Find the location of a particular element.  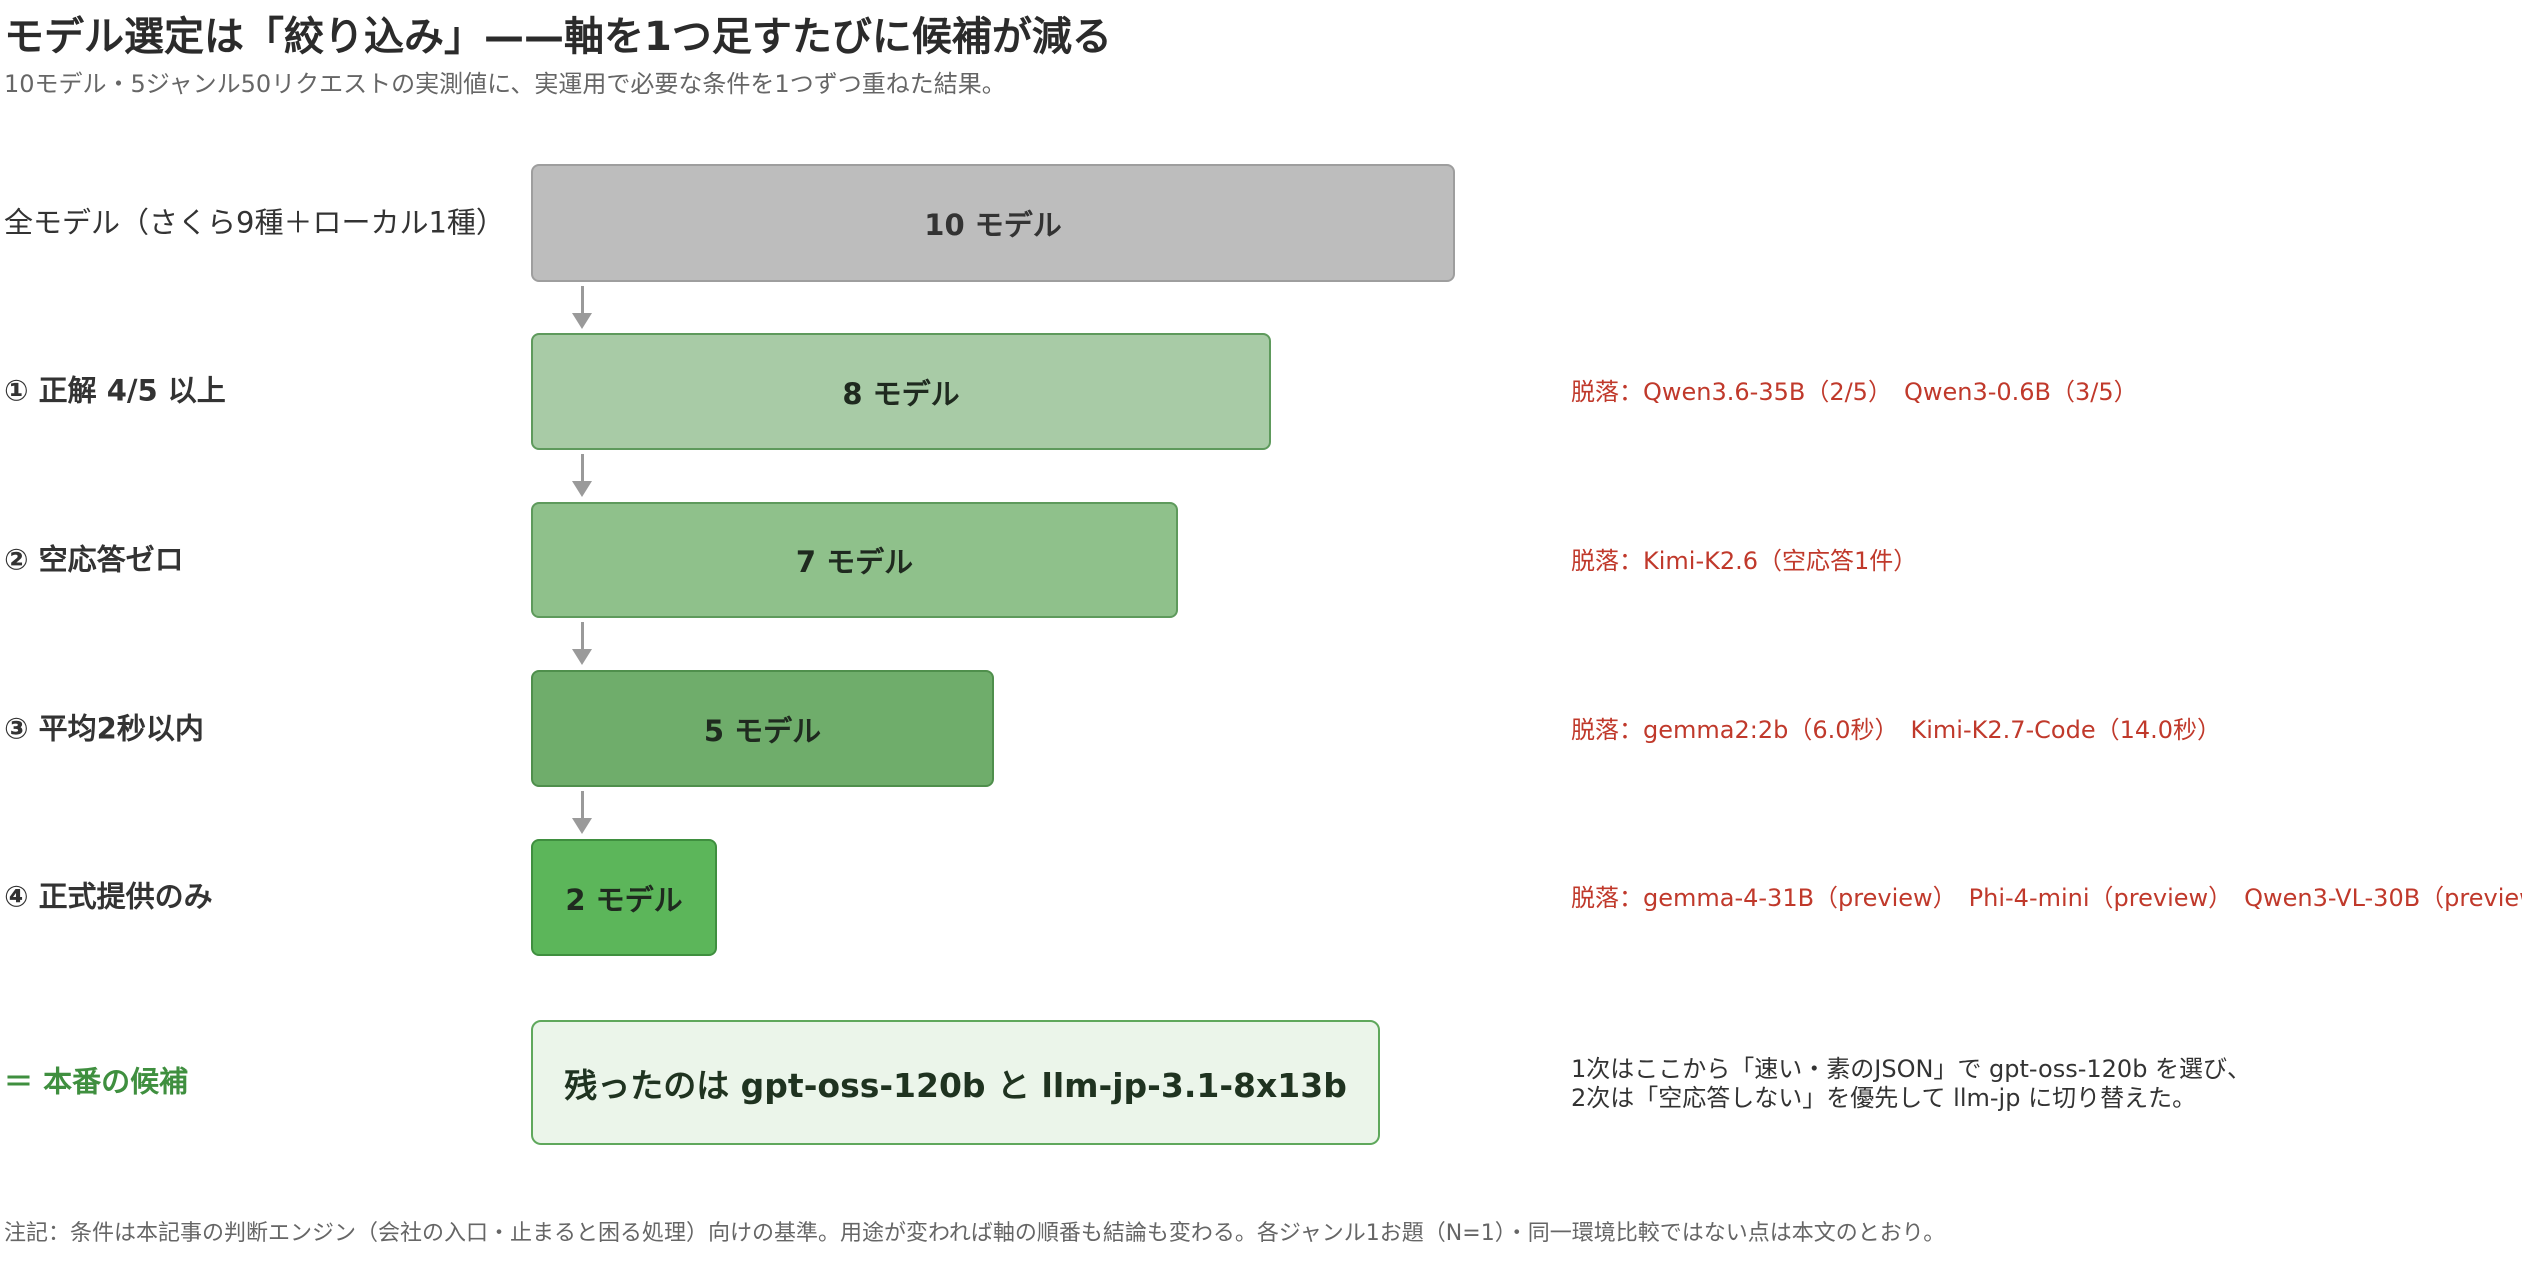

funnel-bar-latency: 5 モデル is located at coordinates (762, 728).